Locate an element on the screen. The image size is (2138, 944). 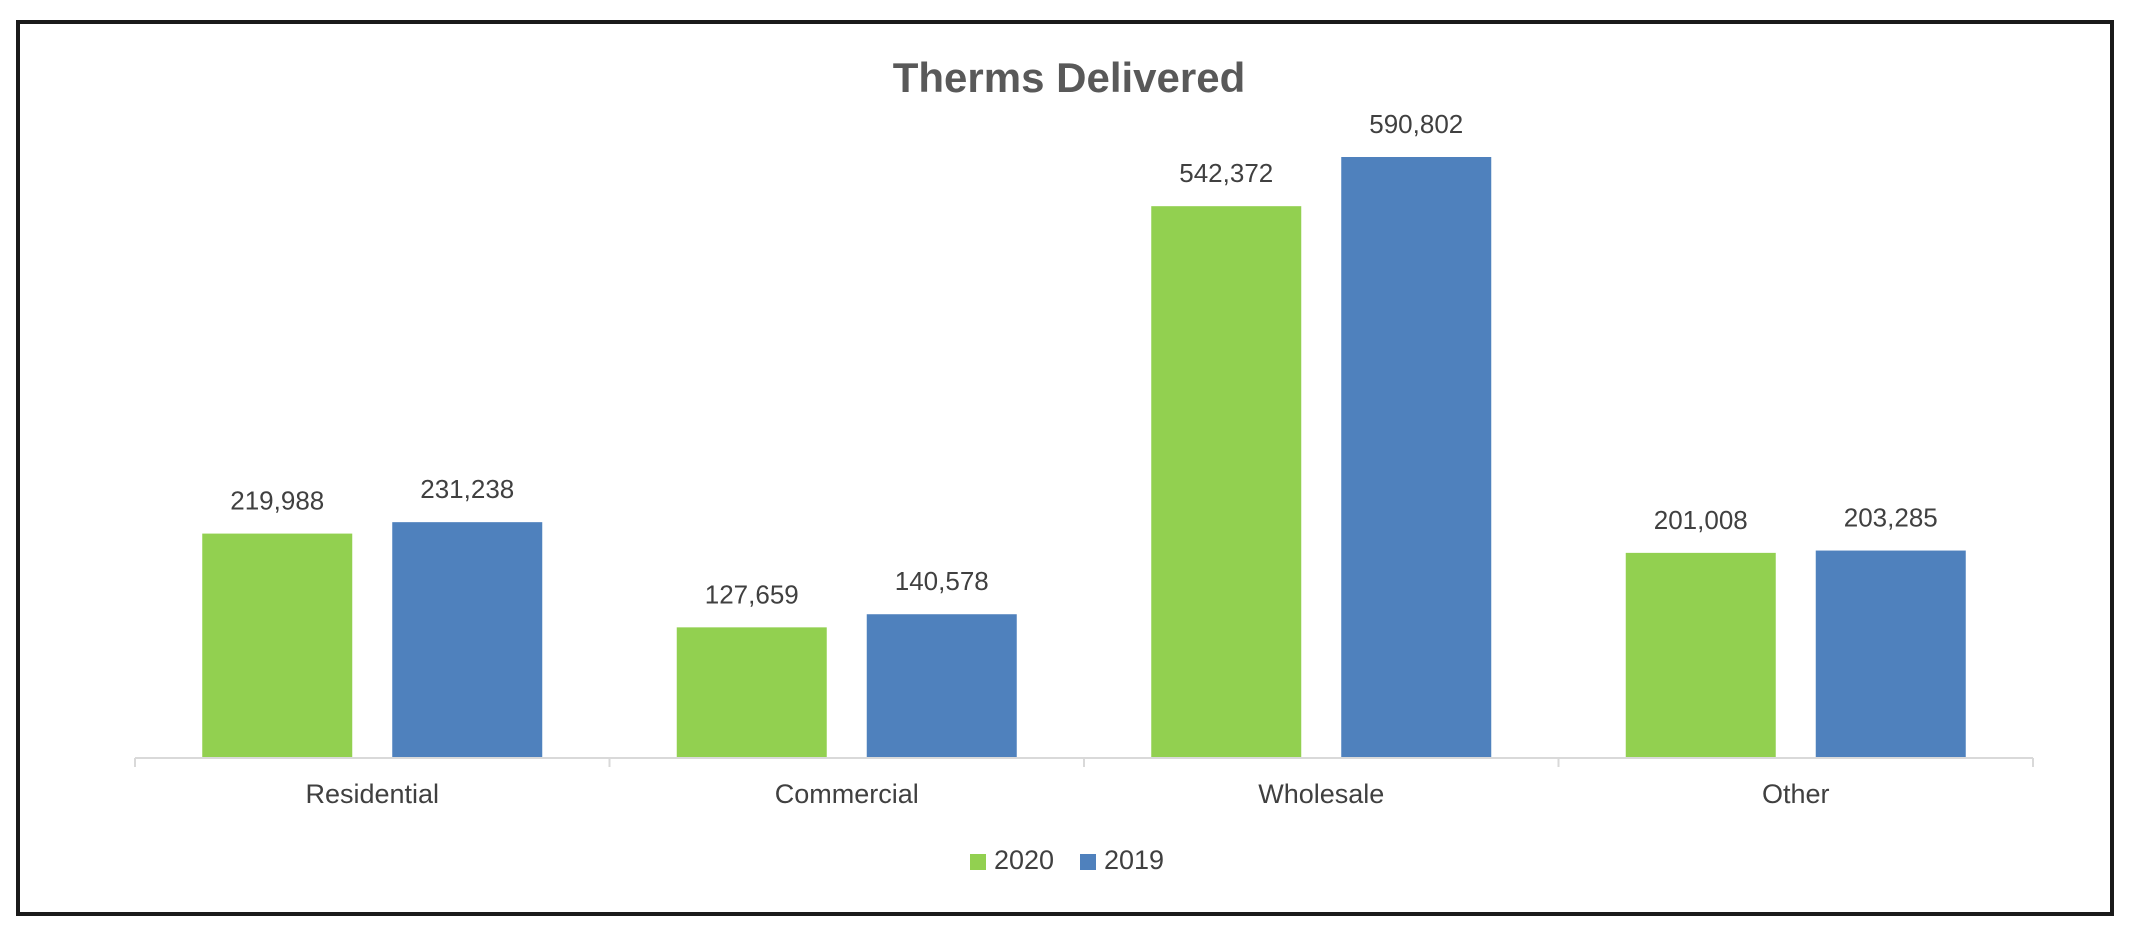
x-tick-label-residential: Residential is located at coordinates (372, 794).